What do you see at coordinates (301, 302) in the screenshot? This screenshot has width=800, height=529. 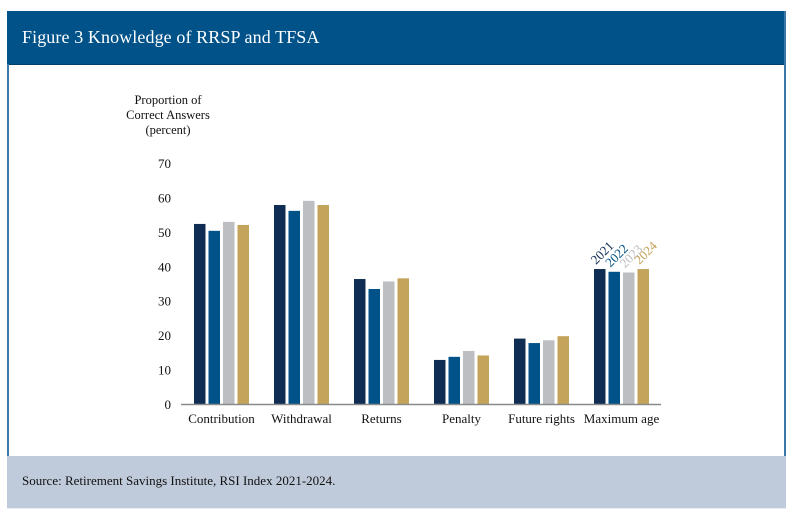 I see `bar-group-withdrawal` at bounding box center [301, 302].